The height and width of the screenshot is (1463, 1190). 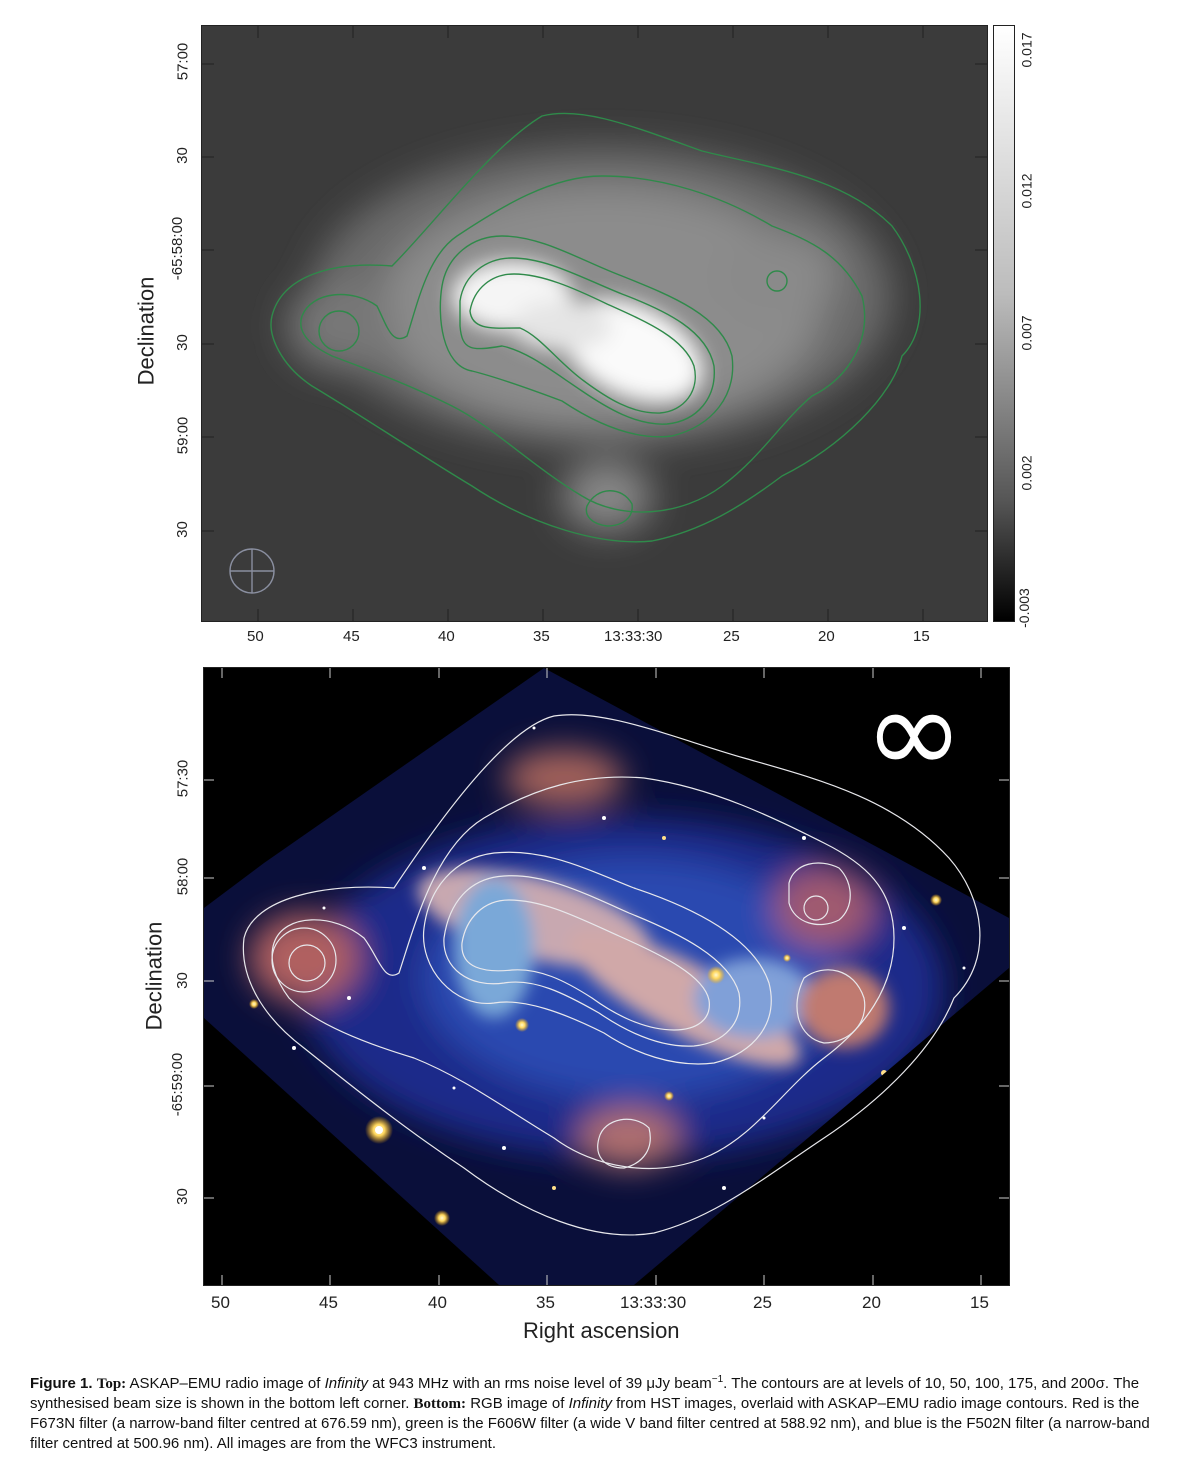 I want to click on bottom-x-tick: 25, so click(x=762, y=1302).